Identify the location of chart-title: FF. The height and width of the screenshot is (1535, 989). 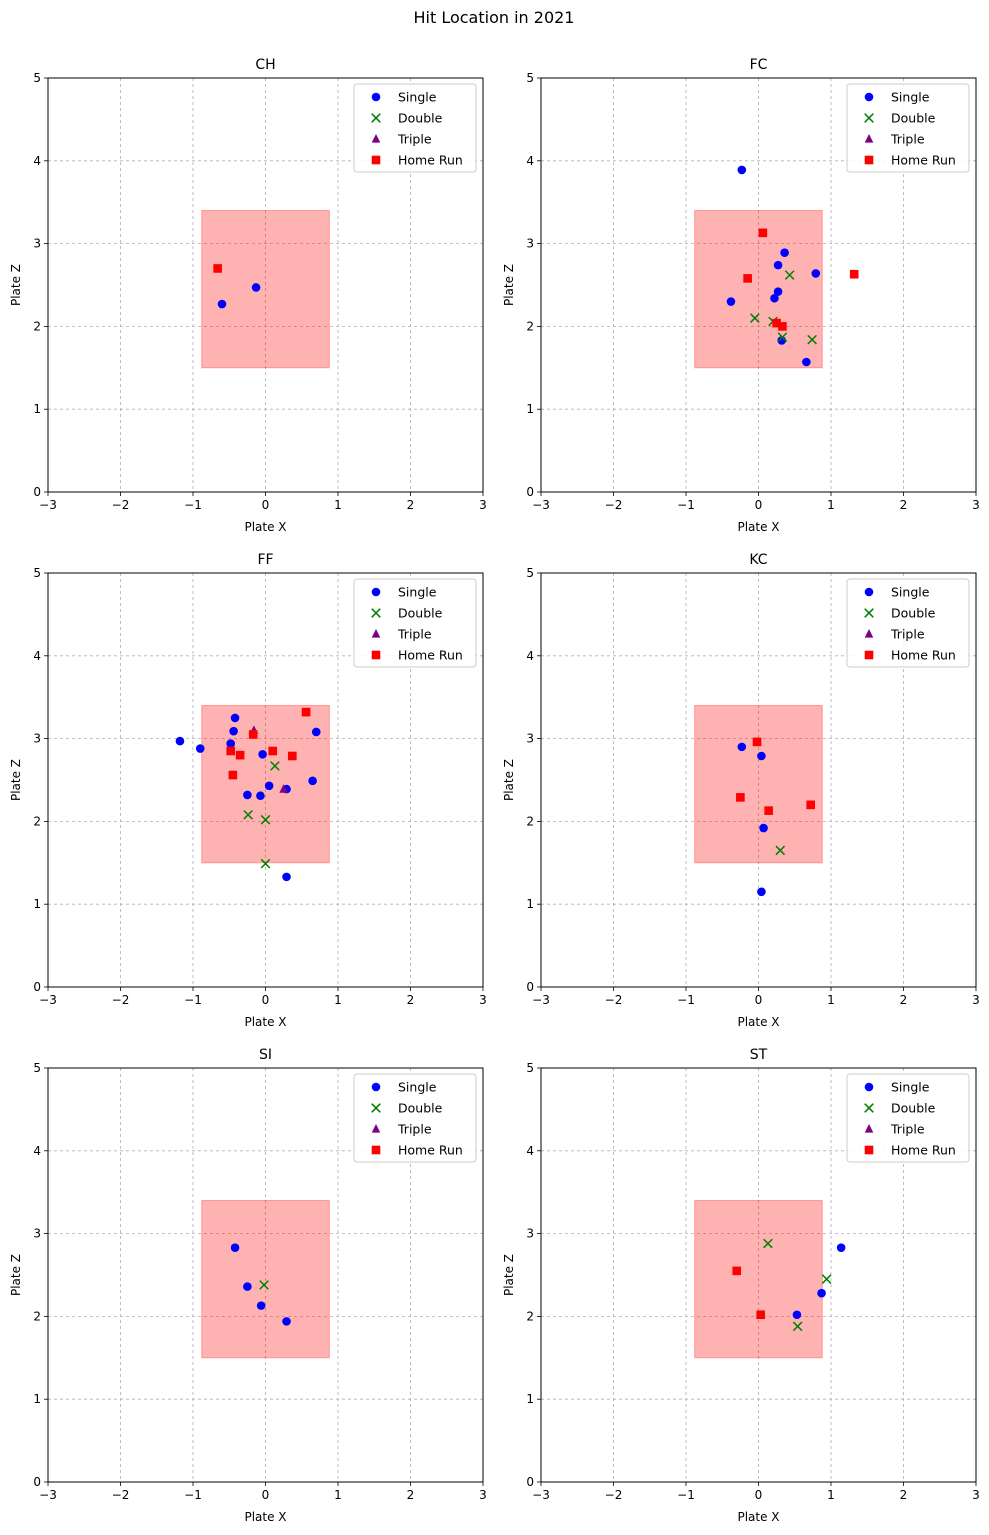
(265, 560).